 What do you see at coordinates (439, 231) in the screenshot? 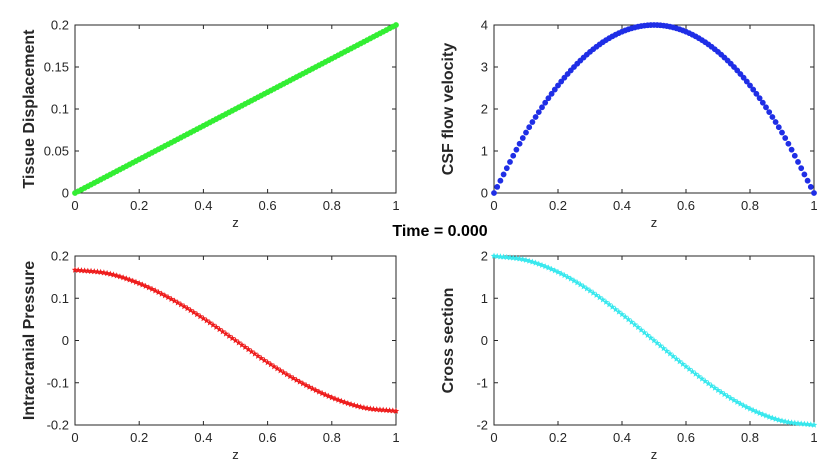
I see `figure-title: Time = 0.000` at bounding box center [439, 231].